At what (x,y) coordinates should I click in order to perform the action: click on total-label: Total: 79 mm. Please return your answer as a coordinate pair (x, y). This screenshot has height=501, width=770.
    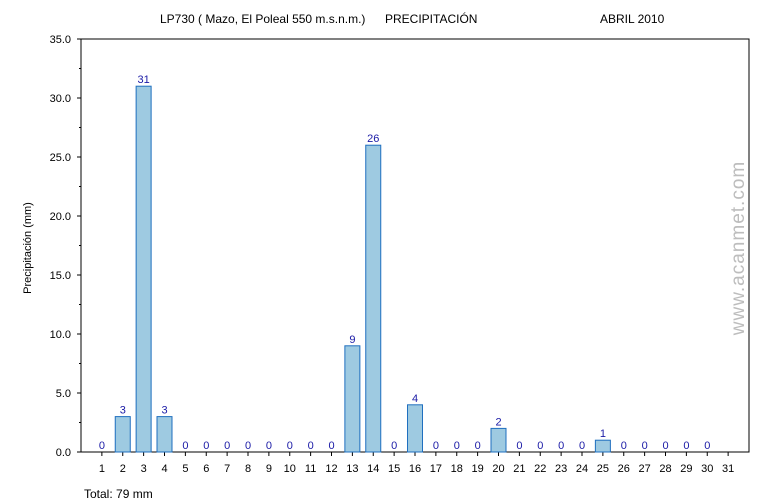
    Looking at the image, I should click on (118, 494).